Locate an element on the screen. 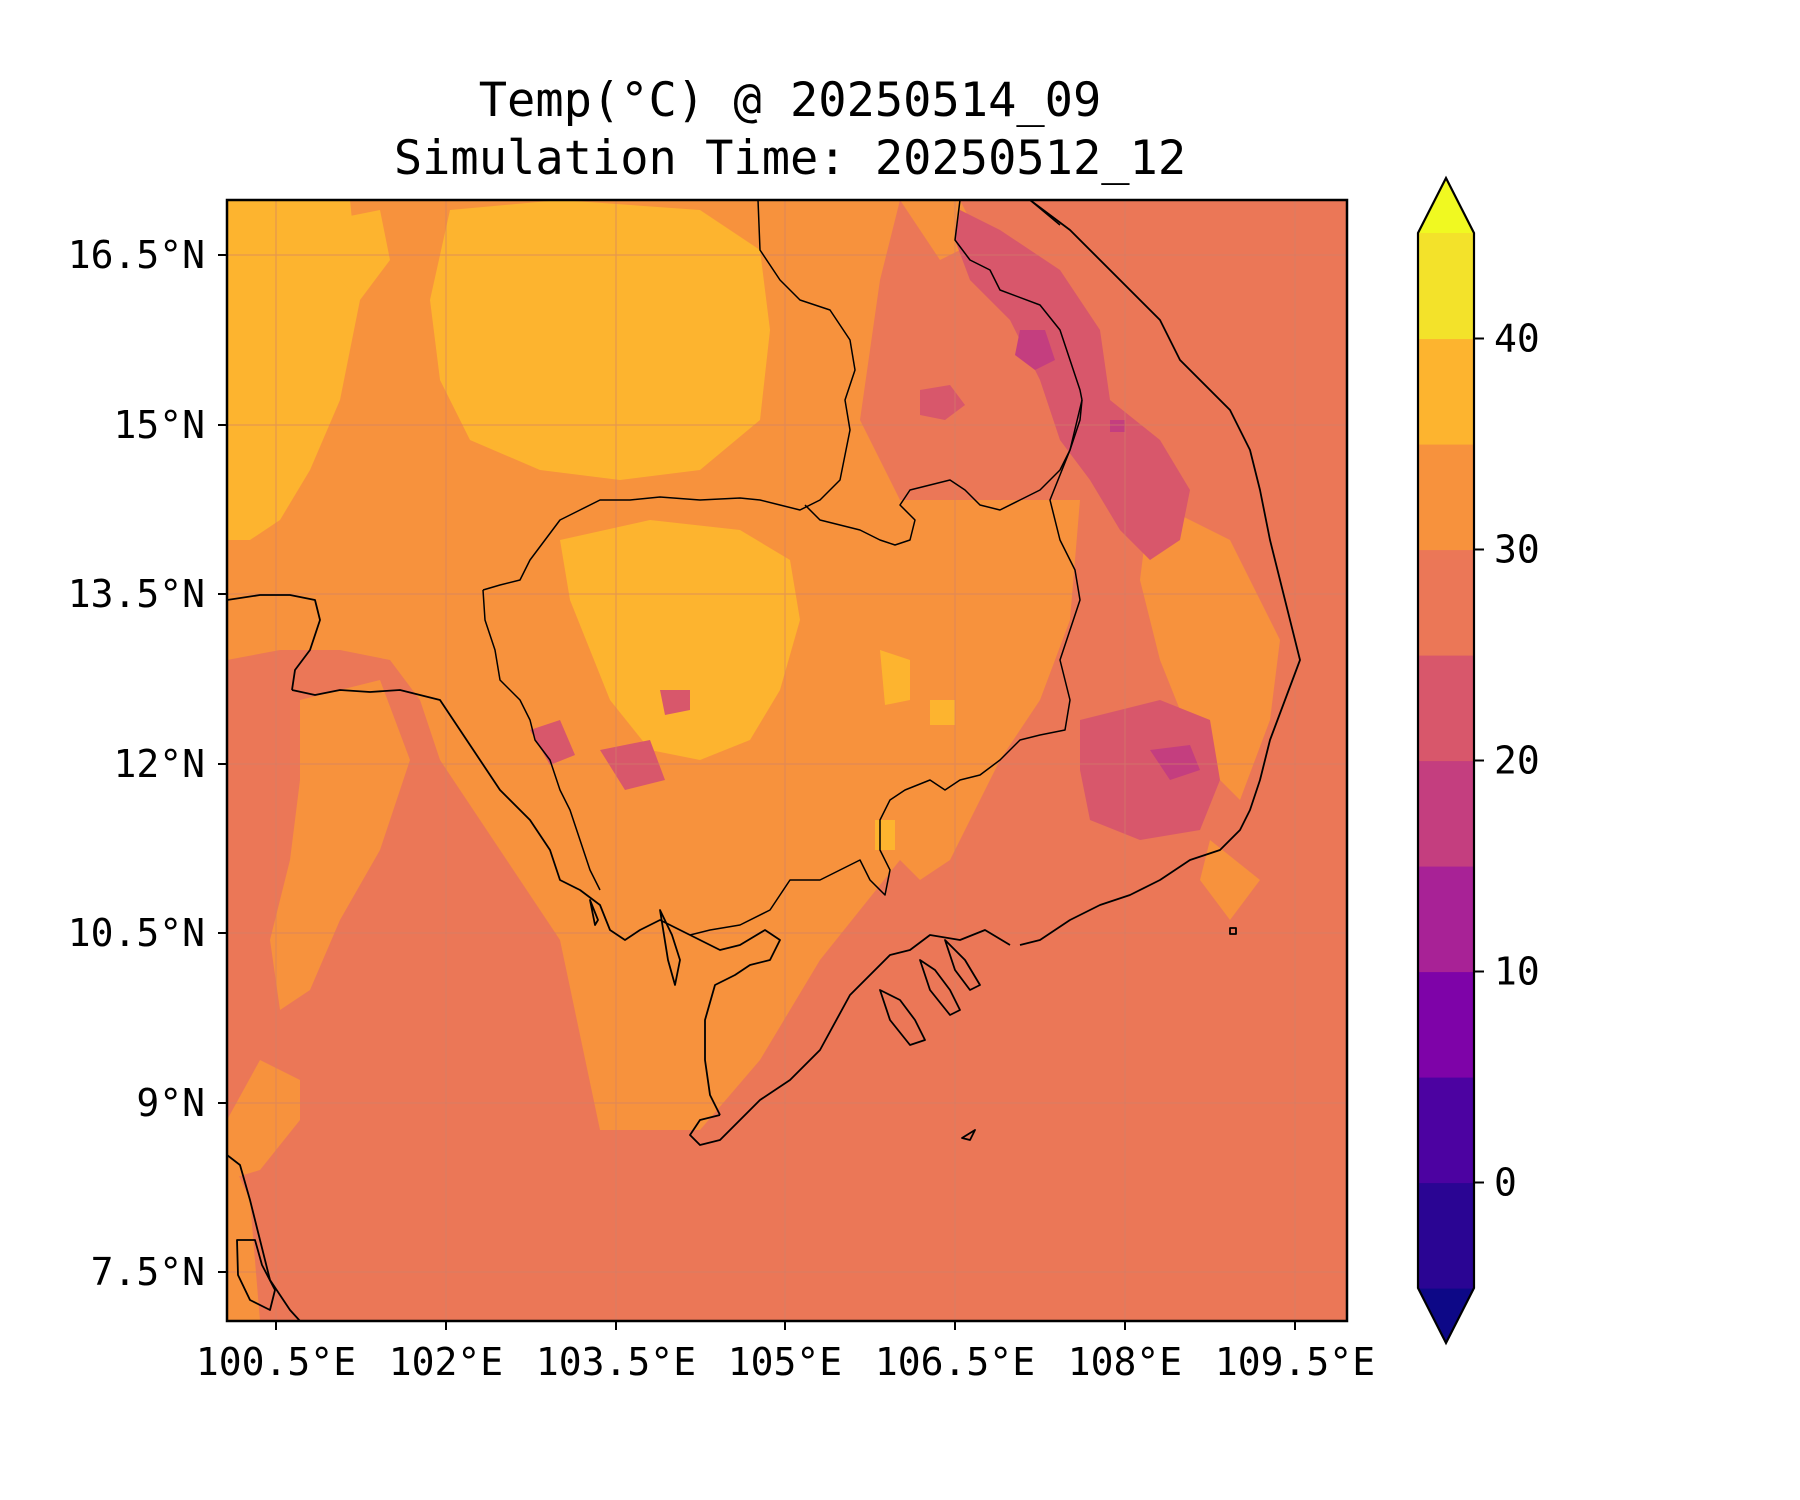 The width and height of the screenshot is (1800, 1500). lat-tick-labels: 16.5°N 15°N 13.5°N 12°N 10.5°N 9°N 7.5°N is located at coordinates (136, 763).